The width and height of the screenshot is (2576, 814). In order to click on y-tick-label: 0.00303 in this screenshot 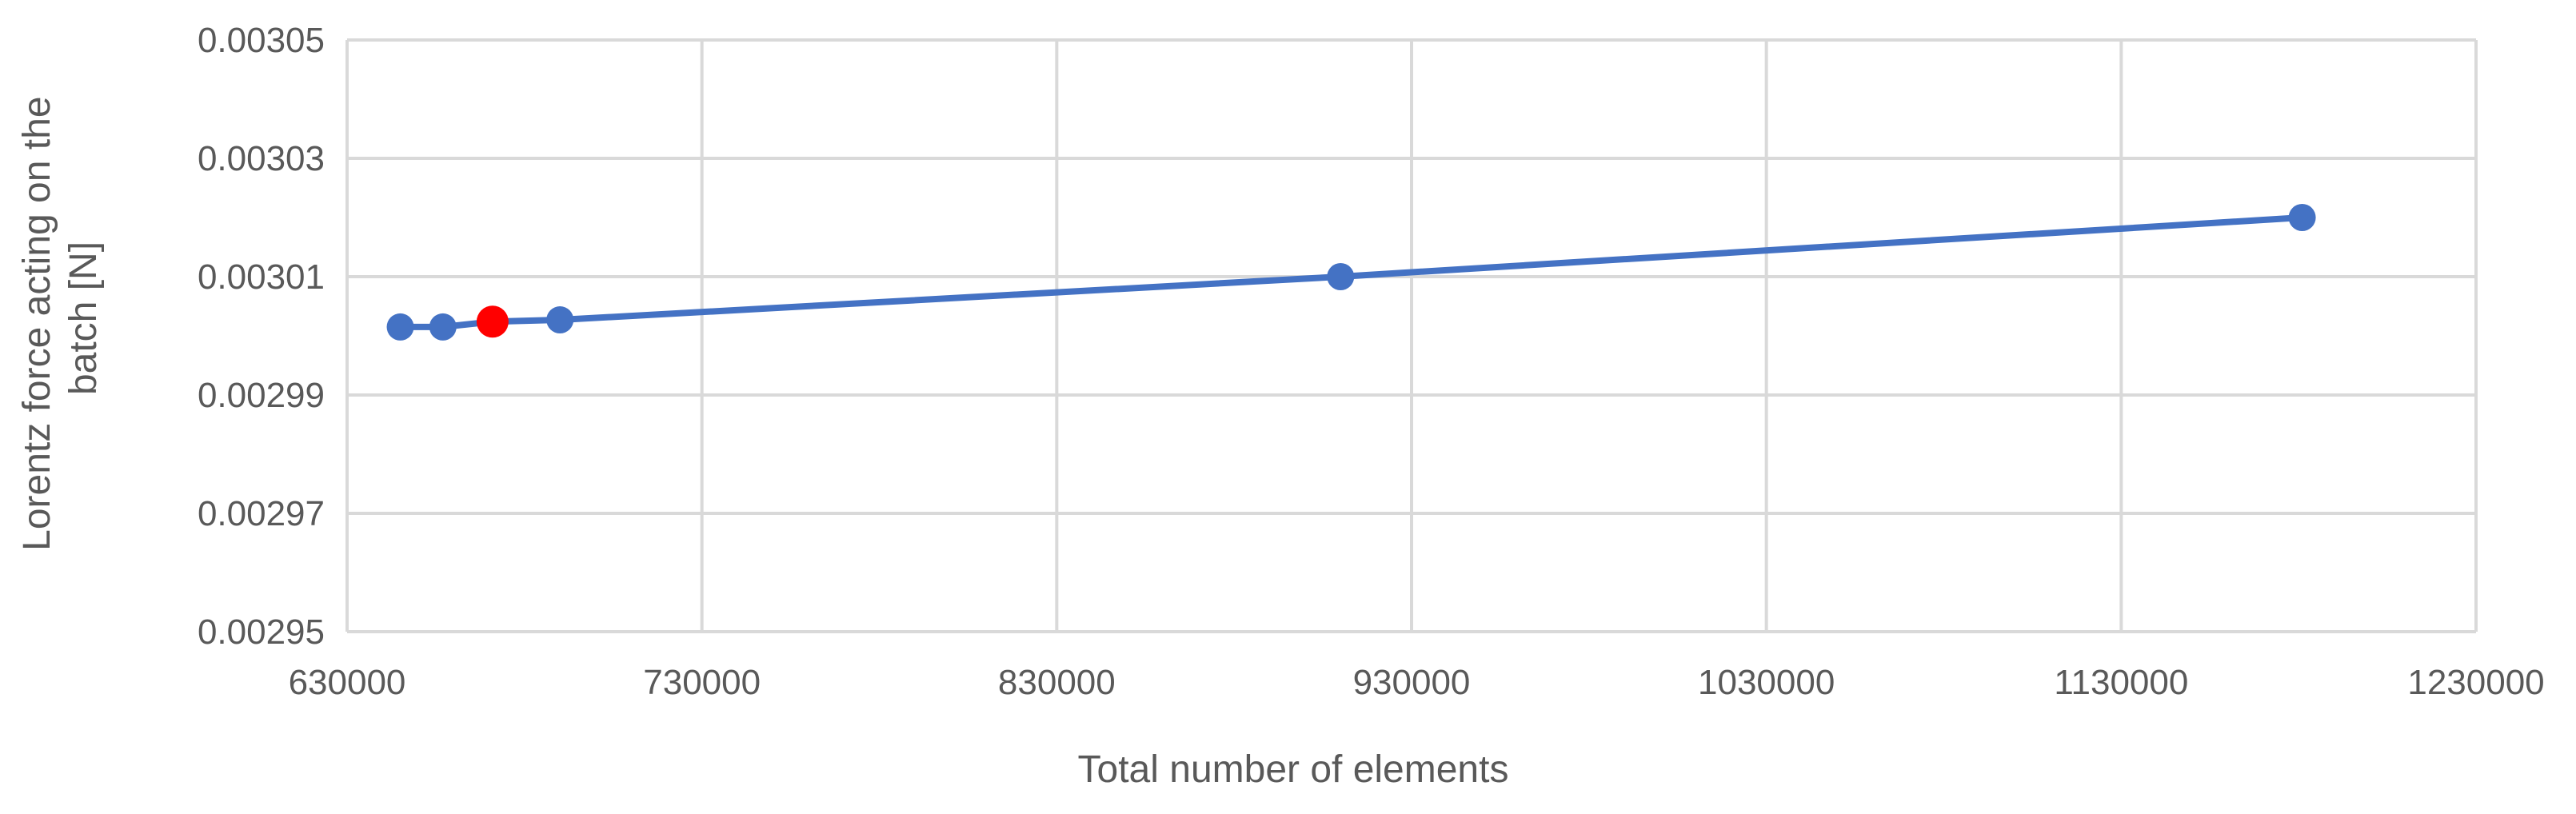, I will do `click(261, 158)`.